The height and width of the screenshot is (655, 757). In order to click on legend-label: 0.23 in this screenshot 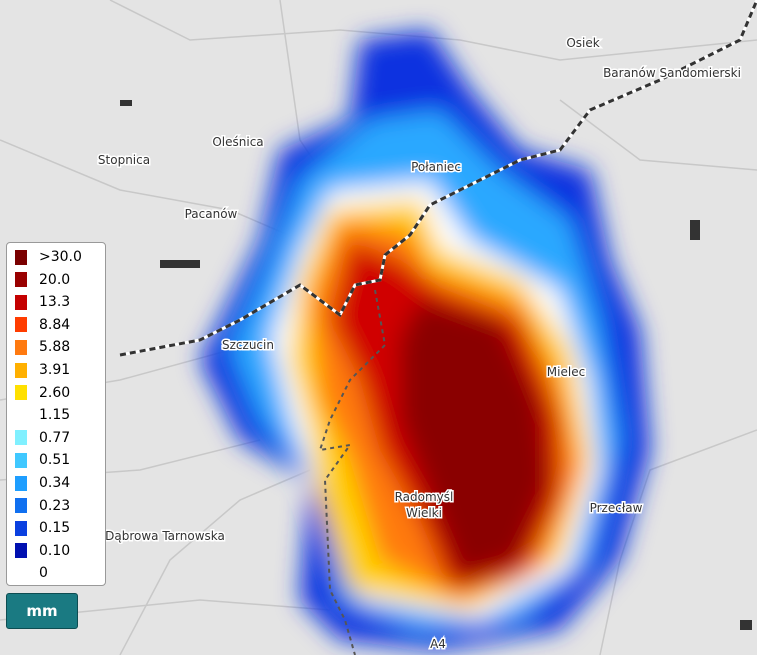, I will do `click(55, 505)`.